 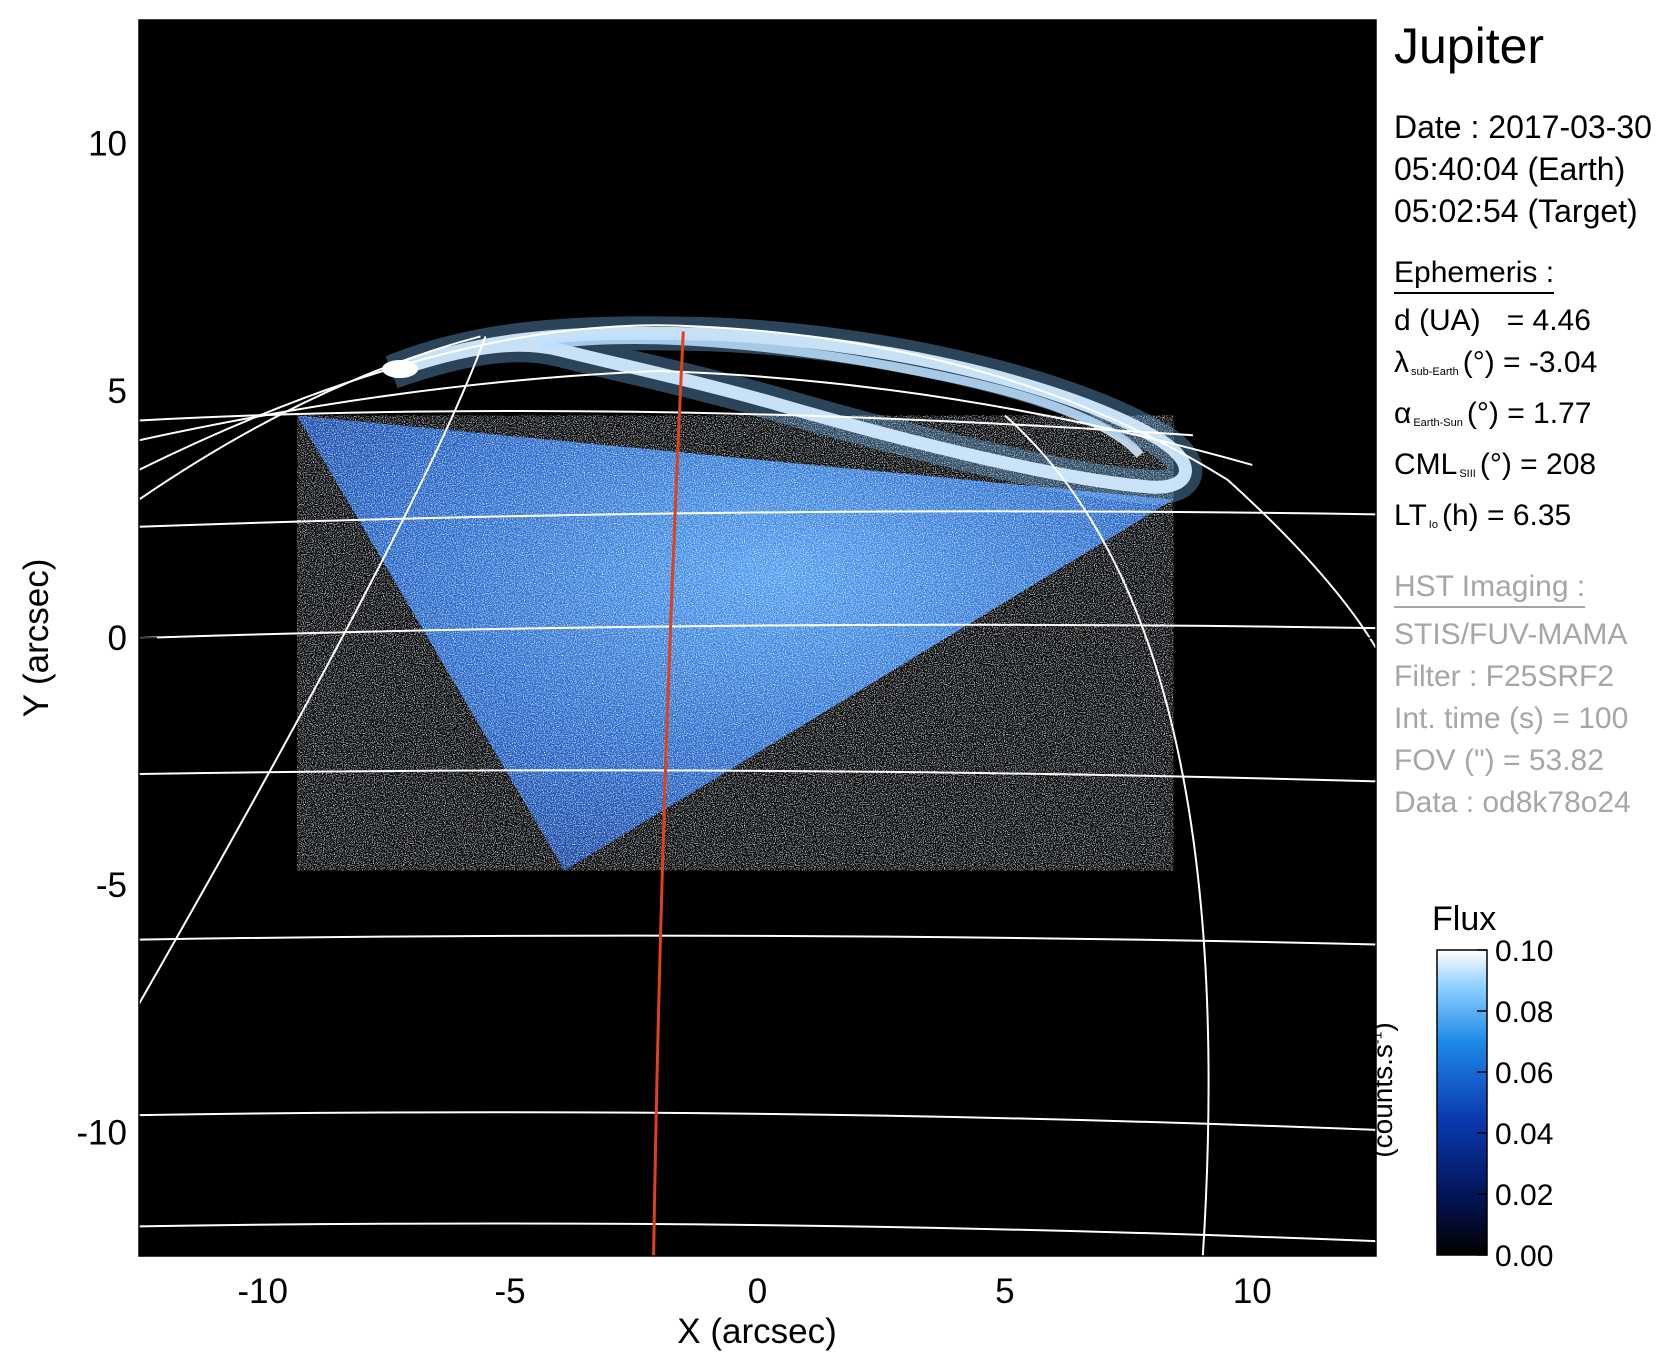 What do you see at coordinates (1512, 802) in the screenshot?
I see `hst-data-id: Data : od8k78o24` at bounding box center [1512, 802].